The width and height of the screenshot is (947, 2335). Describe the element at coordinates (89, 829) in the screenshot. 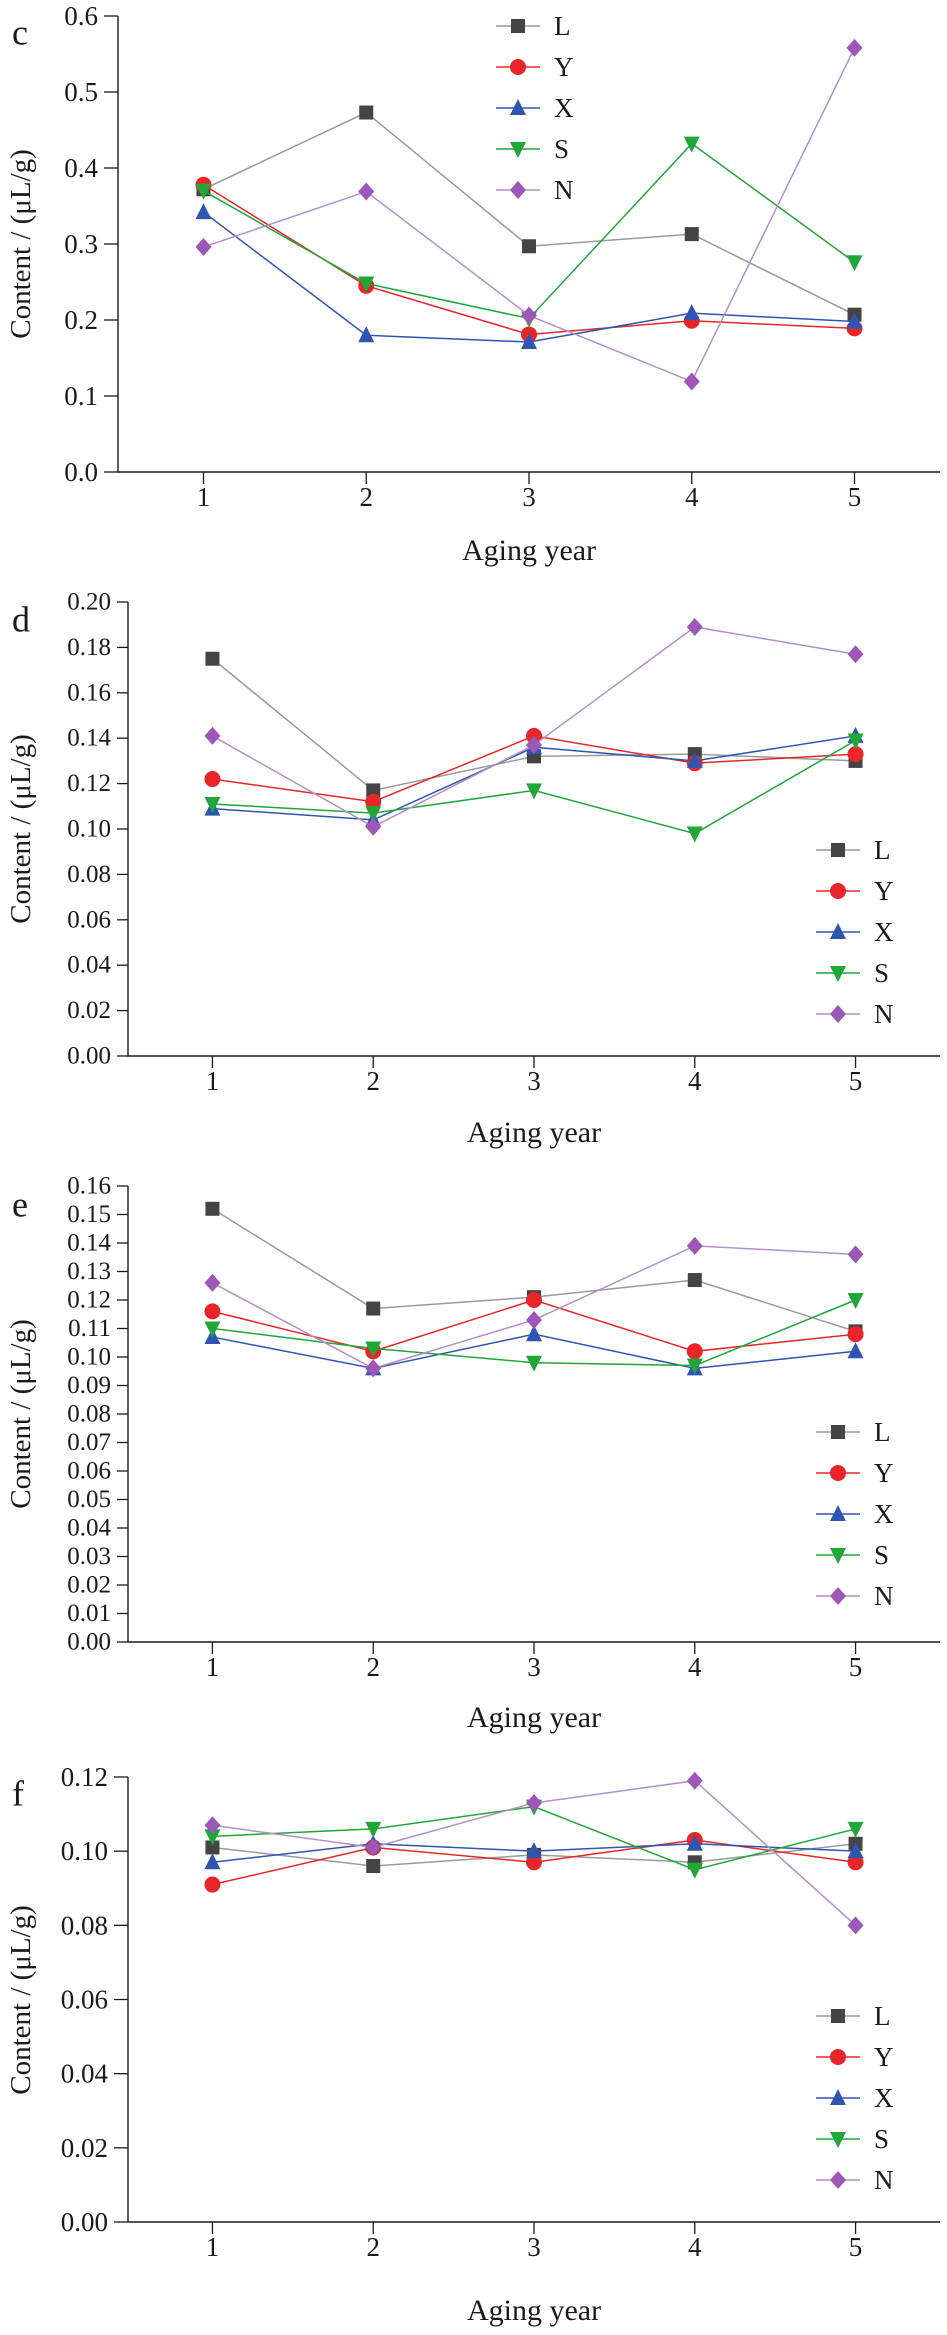

I see `y-tick-label: 0.10` at that location.